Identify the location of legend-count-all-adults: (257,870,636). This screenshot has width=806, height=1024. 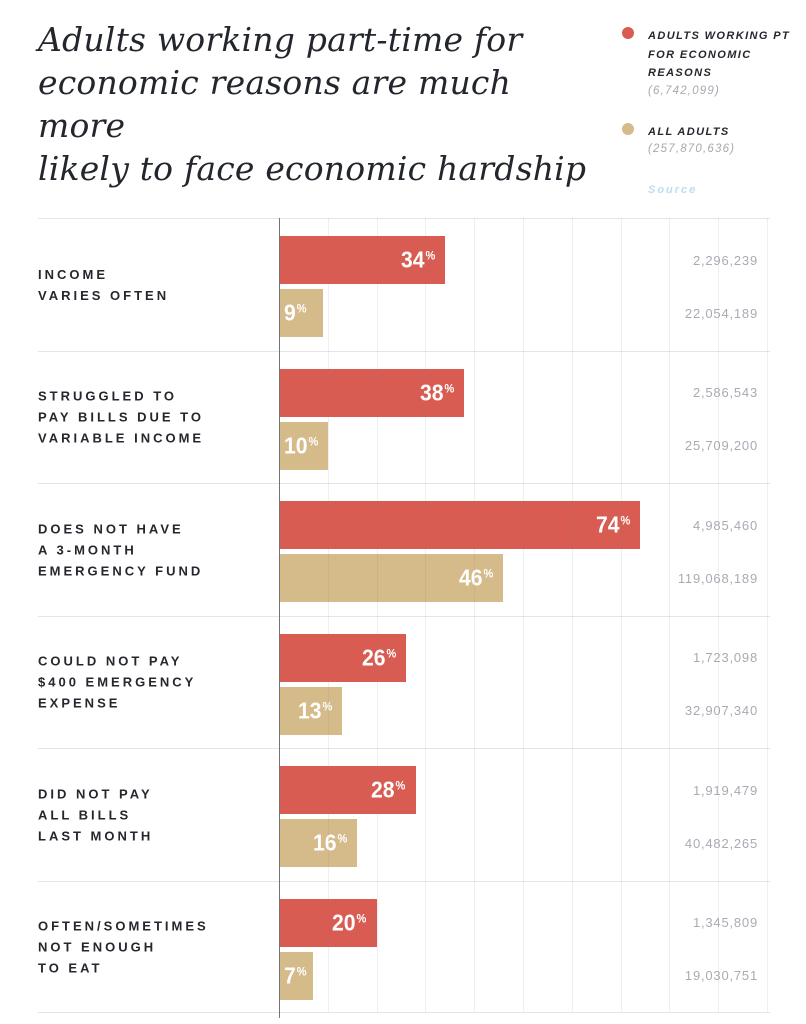
(692, 149).